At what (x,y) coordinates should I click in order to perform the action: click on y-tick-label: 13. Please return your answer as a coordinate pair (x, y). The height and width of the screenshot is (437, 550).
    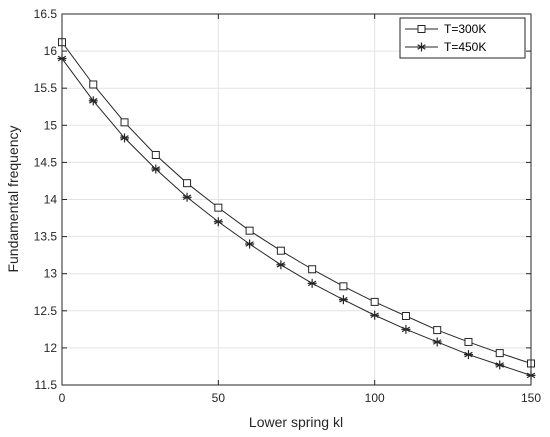
    Looking at the image, I should click on (51, 274).